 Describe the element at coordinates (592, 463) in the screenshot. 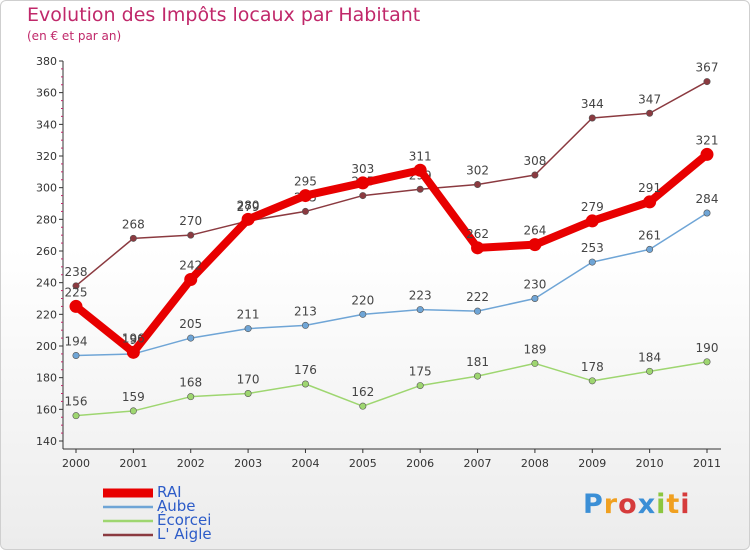

I see `x-tick-label: 2009` at that location.